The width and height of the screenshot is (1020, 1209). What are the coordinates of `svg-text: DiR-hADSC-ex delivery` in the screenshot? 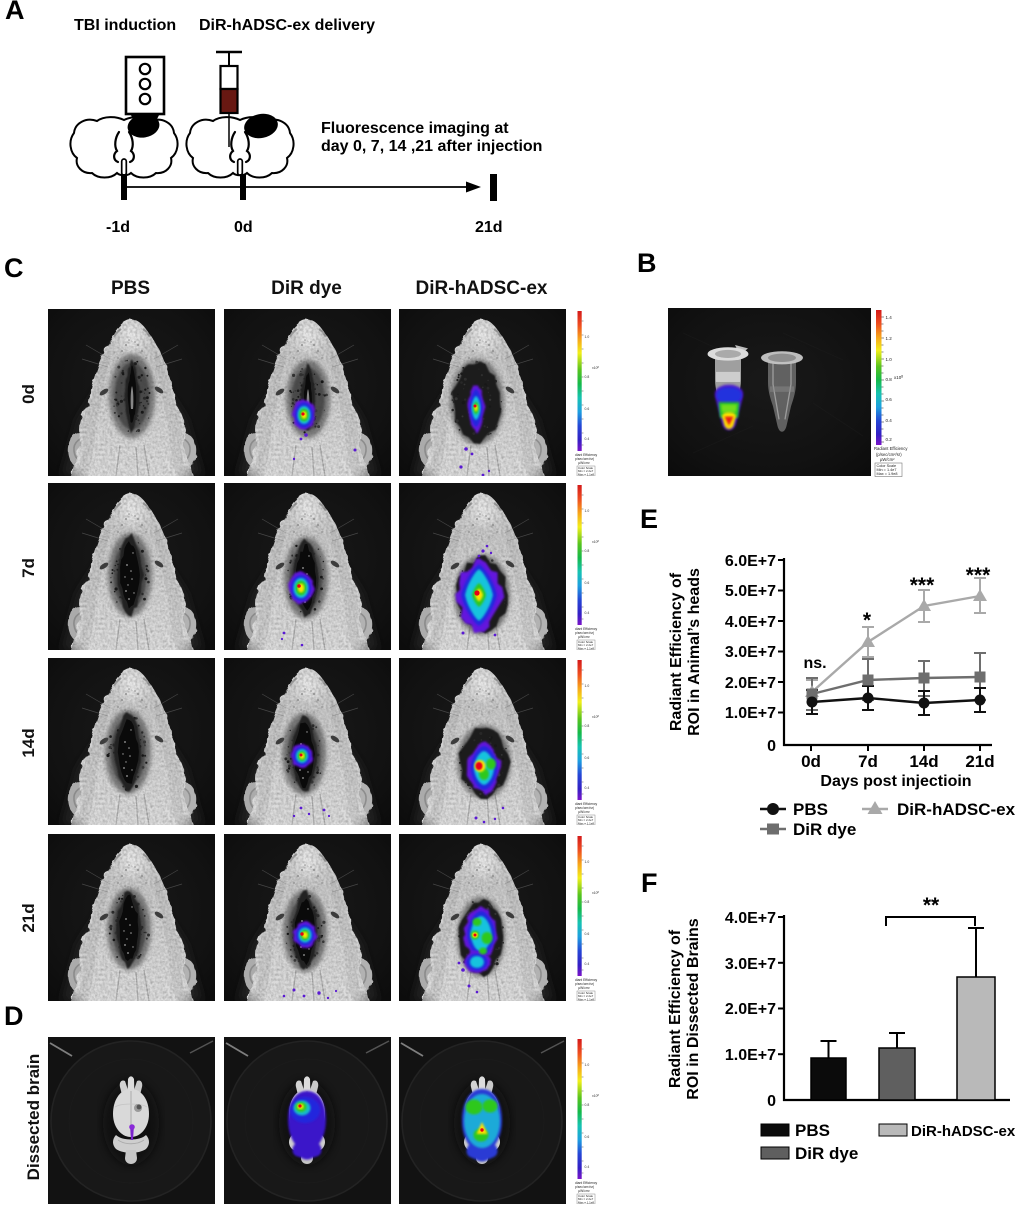 It's located at (287, 25).